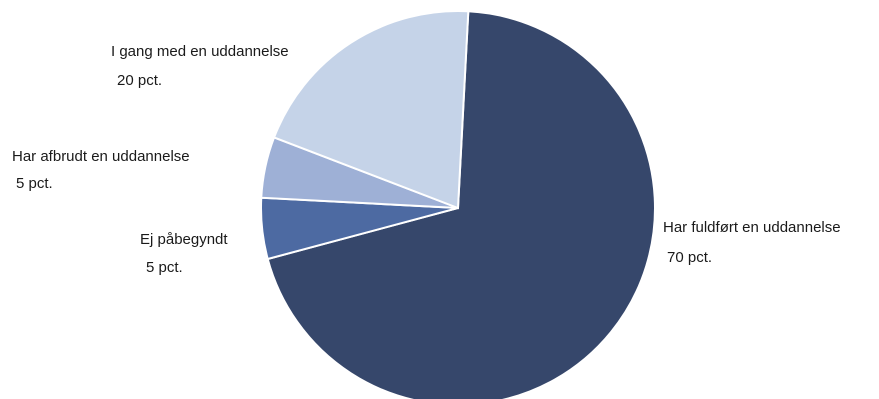 The image size is (879, 399). I want to click on slice-value-afbrudt: 5 pct., so click(34, 183).